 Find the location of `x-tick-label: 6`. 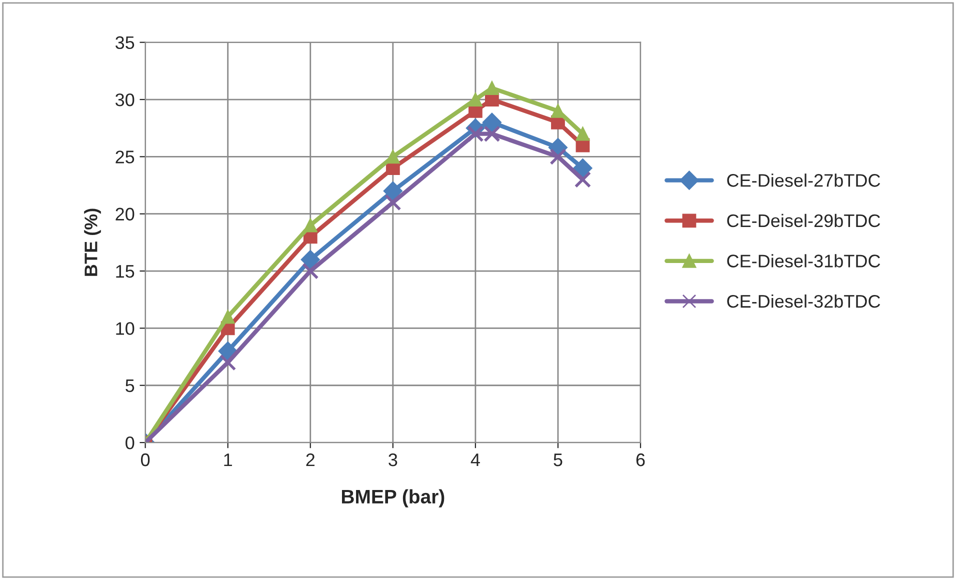

x-tick-label: 6 is located at coordinates (640, 459).